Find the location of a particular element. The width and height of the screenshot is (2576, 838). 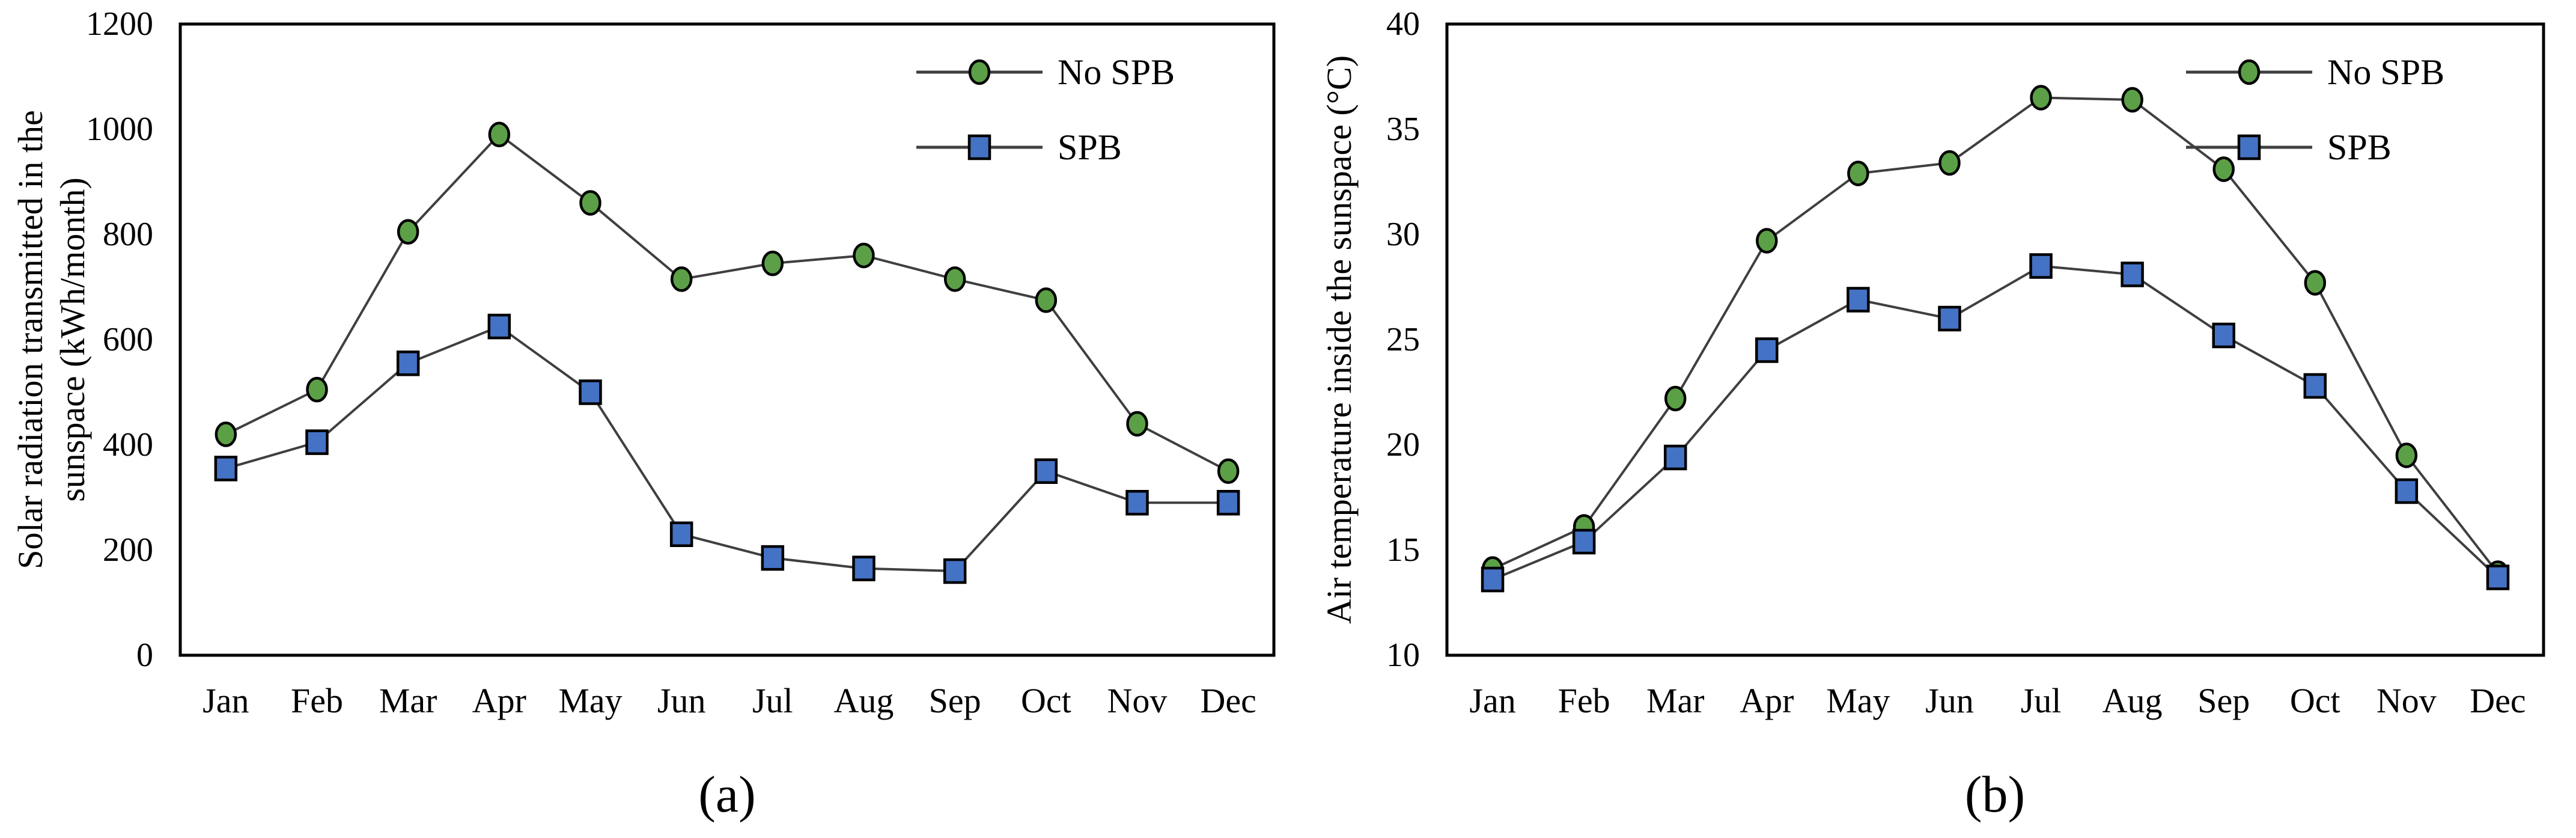

y-tick-label: 15 is located at coordinates (1403, 550).